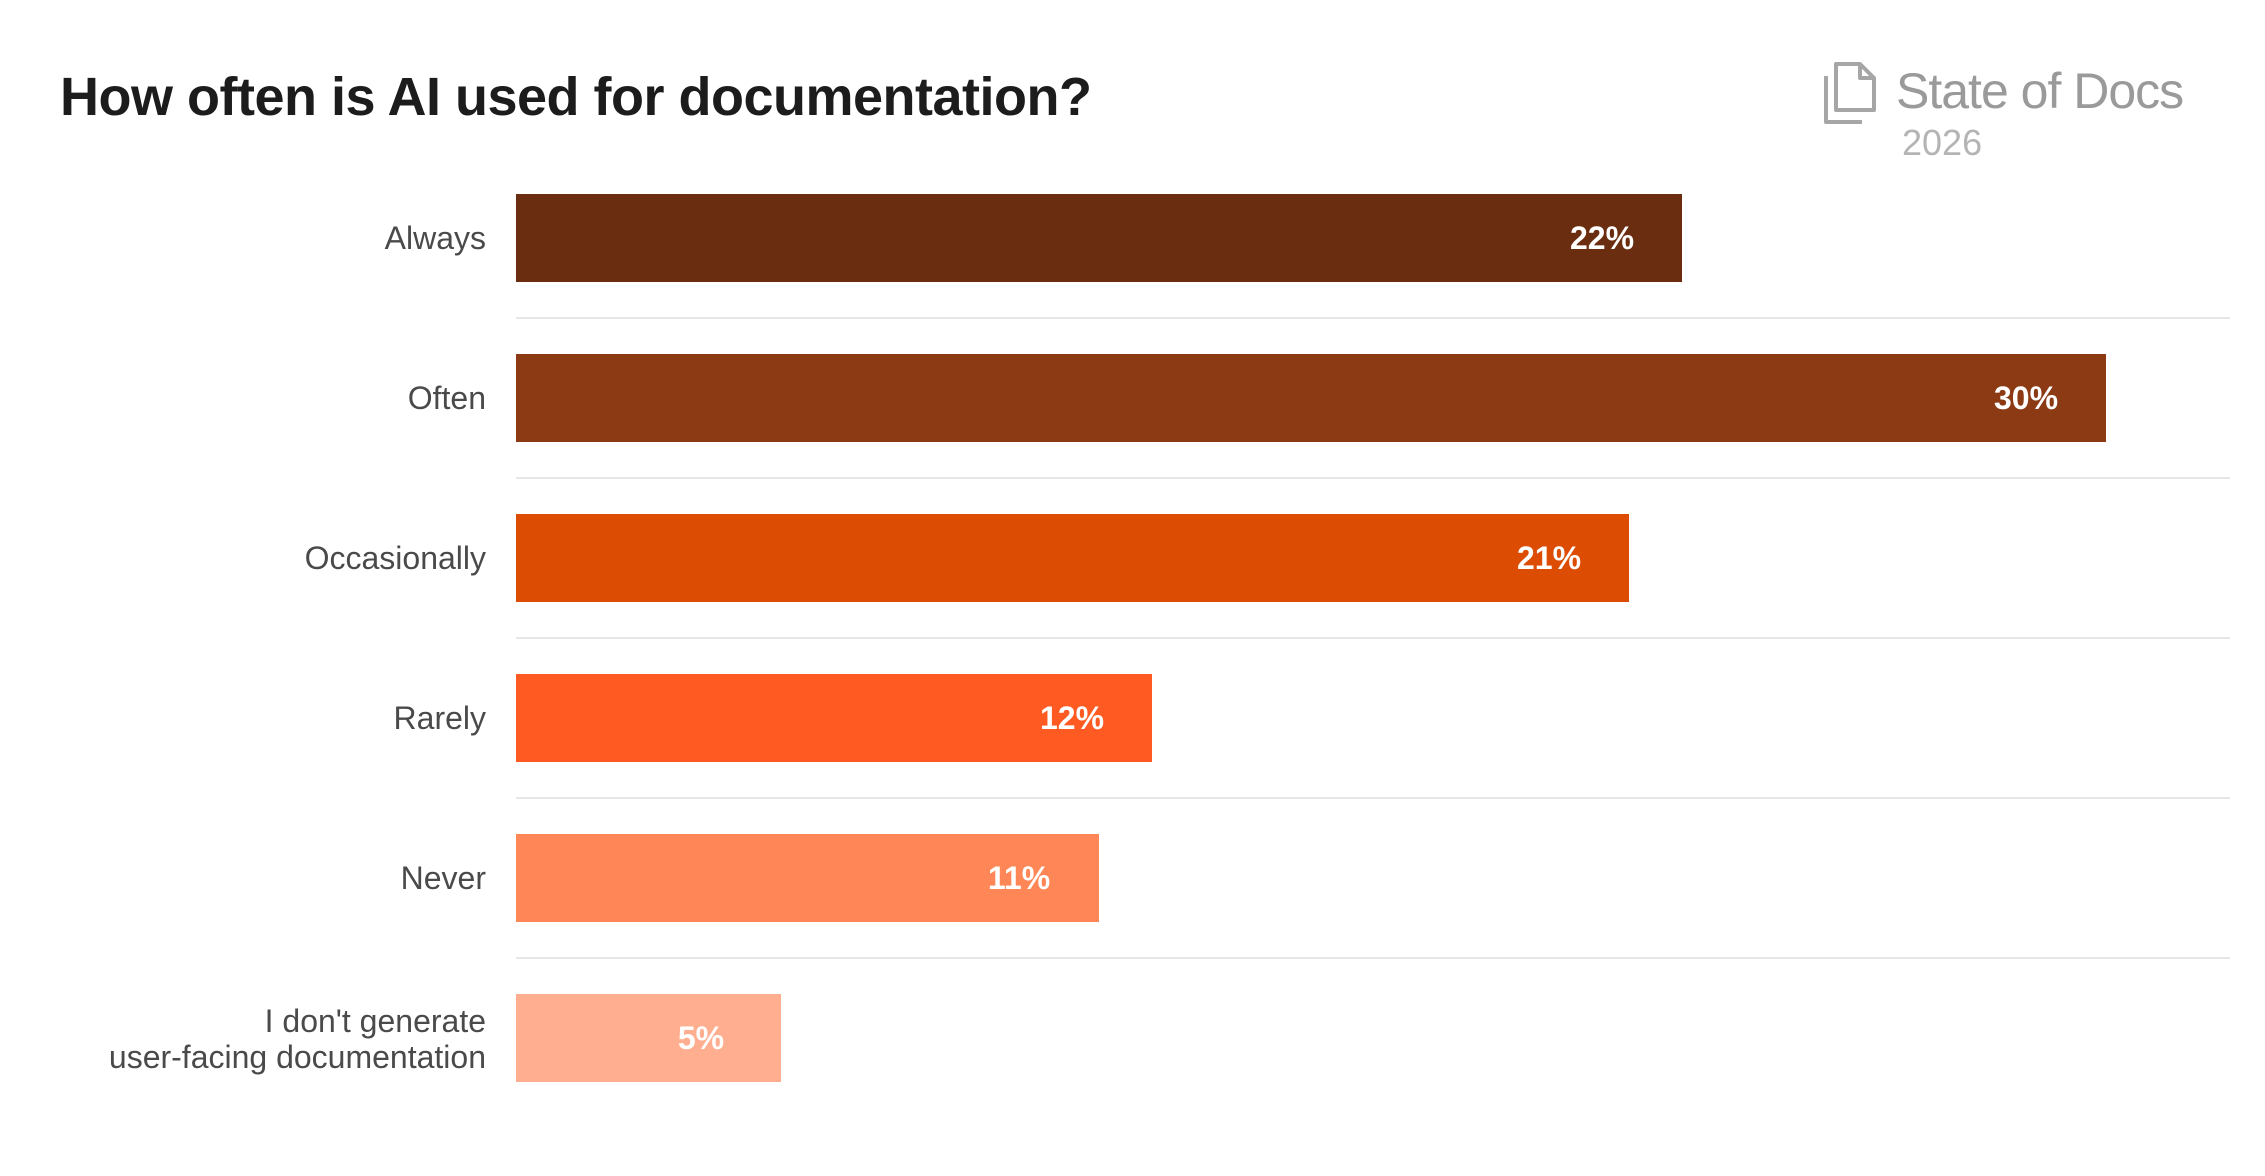 This screenshot has width=2265, height=1176. What do you see at coordinates (1942, 142) in the screenshot?
I see `brand-year: 2026` at bounding box center [1942, 142].